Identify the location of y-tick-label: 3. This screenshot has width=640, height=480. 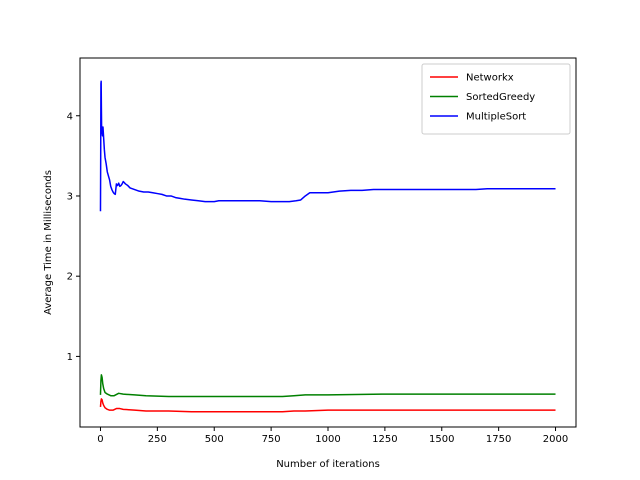
(70, 196).